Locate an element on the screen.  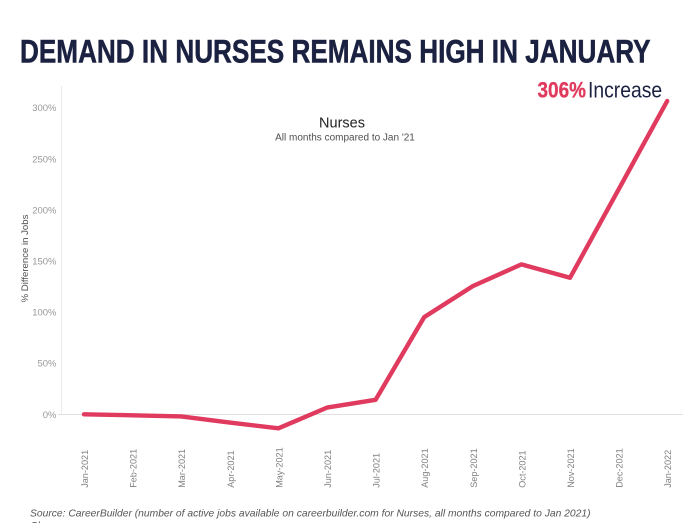
svg-text:DEMAND IN NURSES REMAINS HIGH: DEMAND IN NURSES REMAINS HIGH IN JANUARY is located at coordinates (335, 52).